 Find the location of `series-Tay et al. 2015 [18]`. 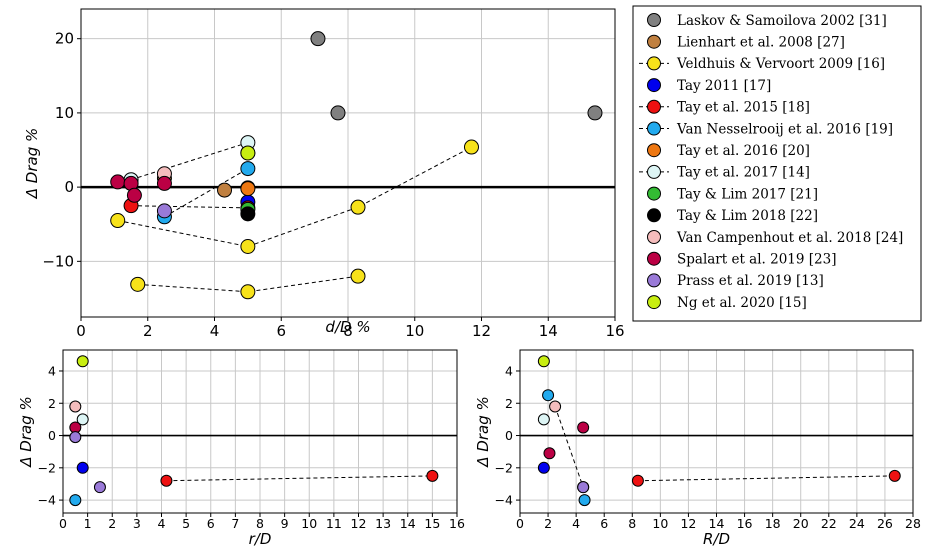

series-Tay et al. 2015 [18] is located at coordinates (299, 478).